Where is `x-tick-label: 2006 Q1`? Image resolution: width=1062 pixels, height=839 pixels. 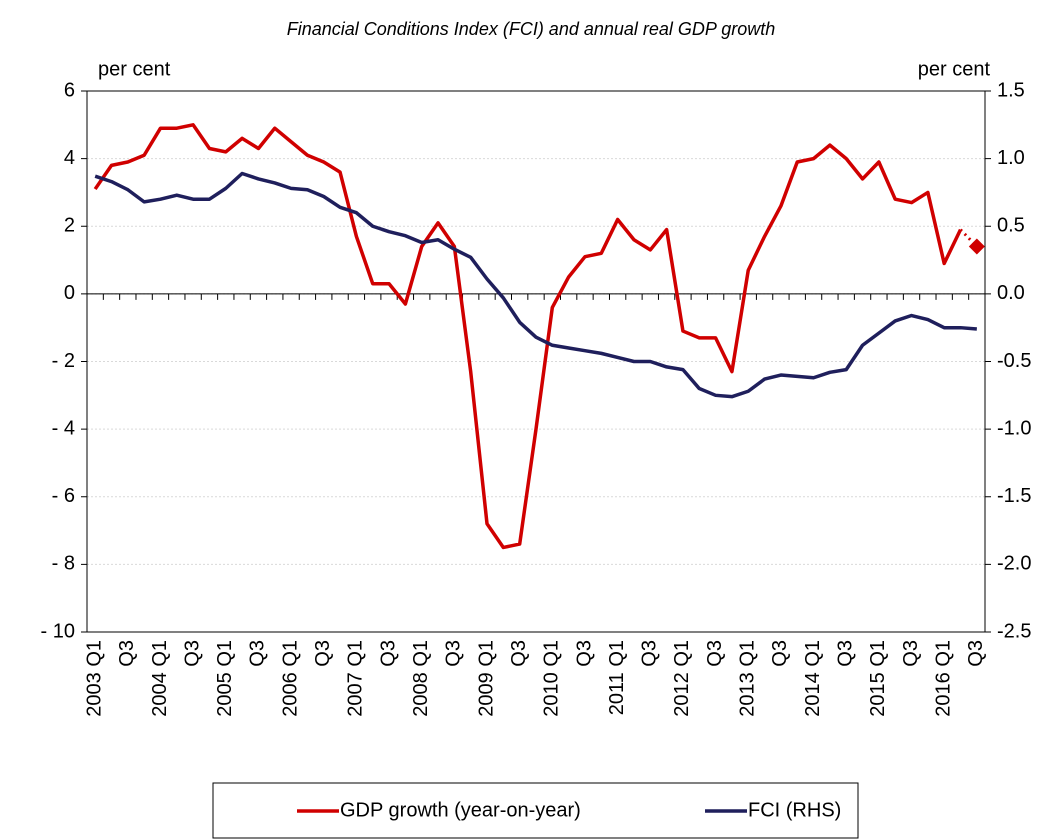
x-tick-label: 2006 Q1 is located at coordinates (290, 678).